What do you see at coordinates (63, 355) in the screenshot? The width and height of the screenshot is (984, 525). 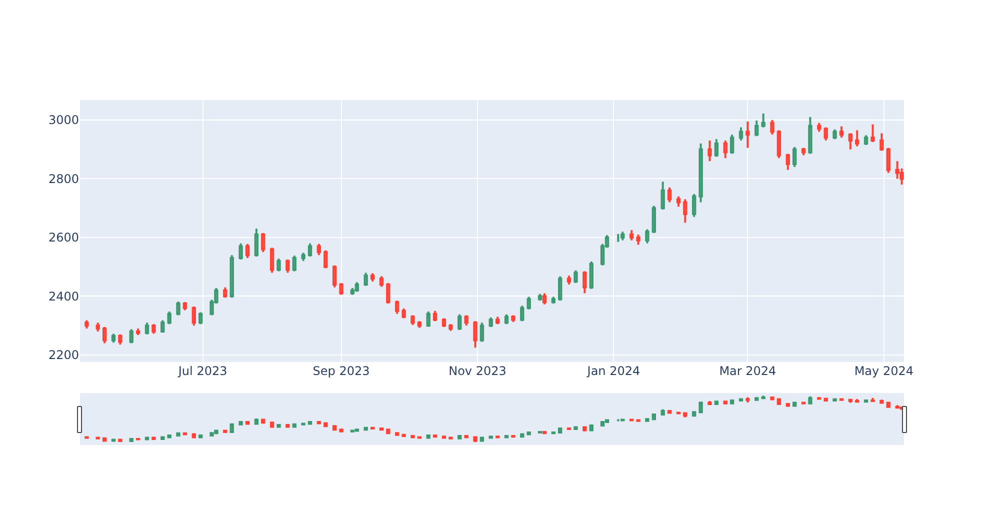 I see `y-tick-label: 2200` at bounding box center [63, 355].